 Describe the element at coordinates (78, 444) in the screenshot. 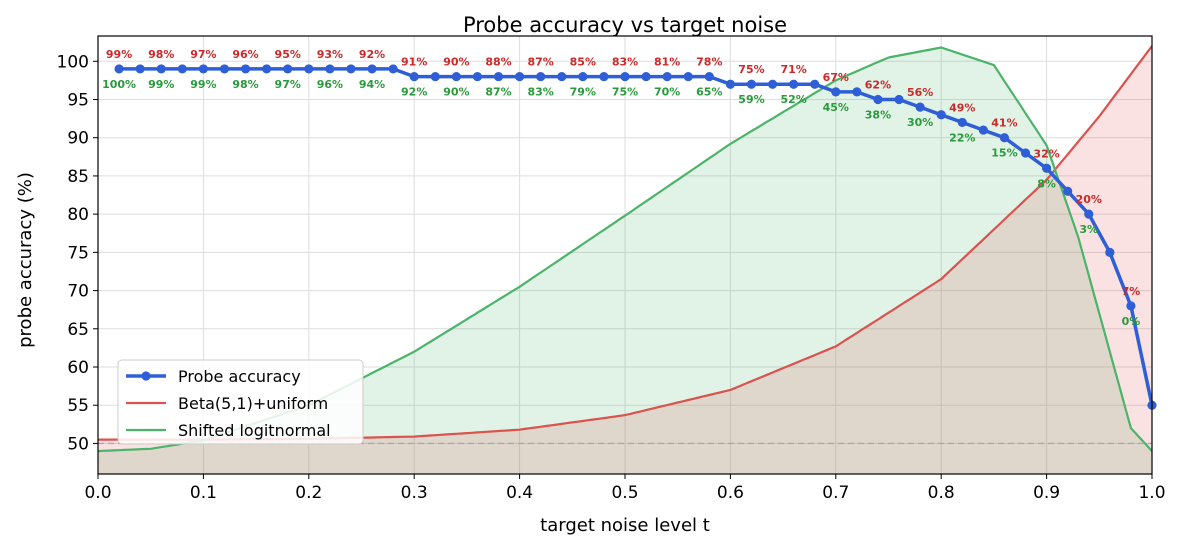

I see `y-tick-label: 50` at that location.